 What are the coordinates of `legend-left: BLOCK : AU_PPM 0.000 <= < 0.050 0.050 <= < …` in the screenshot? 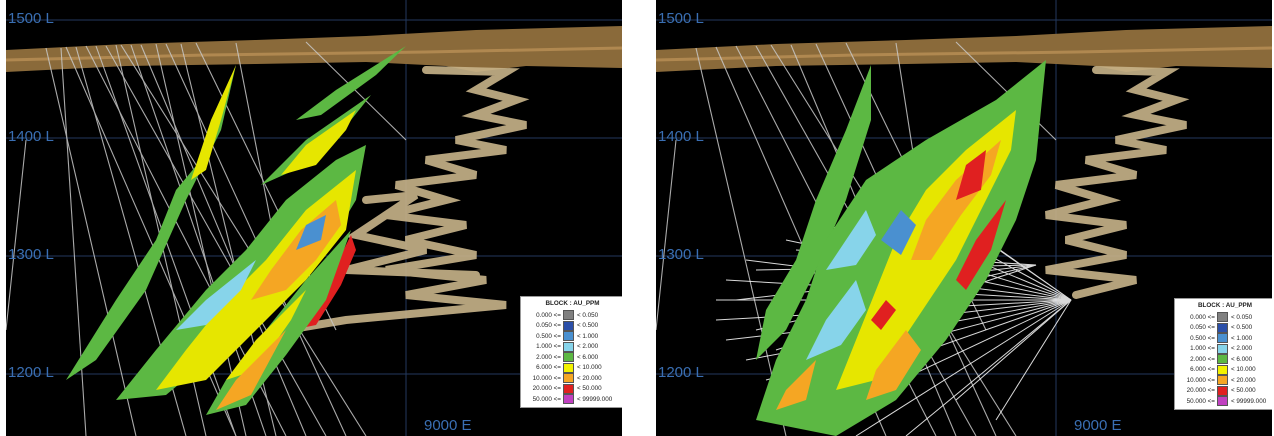 It's located at (571, 352).